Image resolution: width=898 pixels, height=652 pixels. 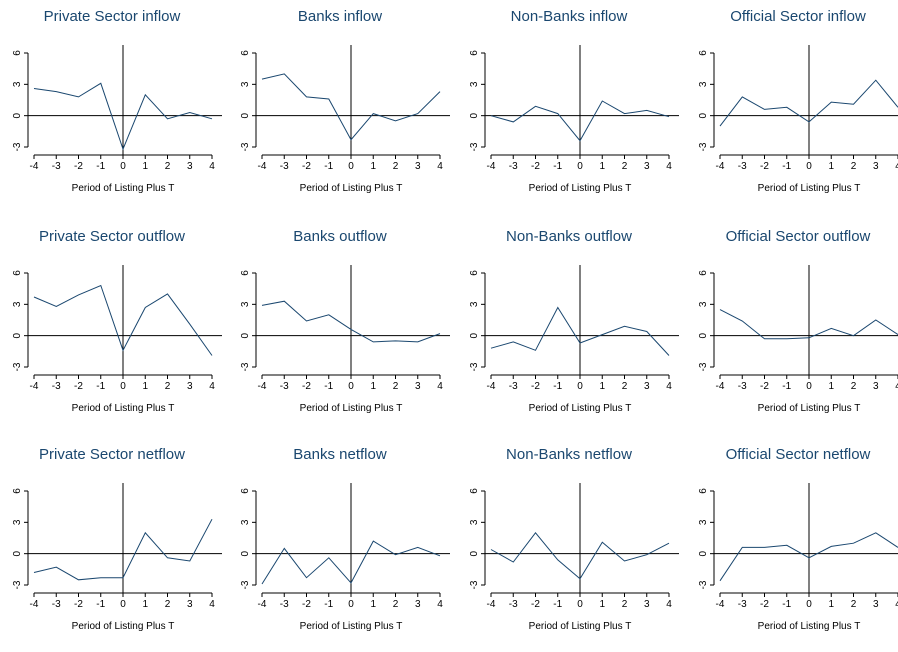 What do you see at coordinates (569, 236) in the screenshot?
I see `chart-title: Non-Banks outflow` at bounding box center [569, 236].